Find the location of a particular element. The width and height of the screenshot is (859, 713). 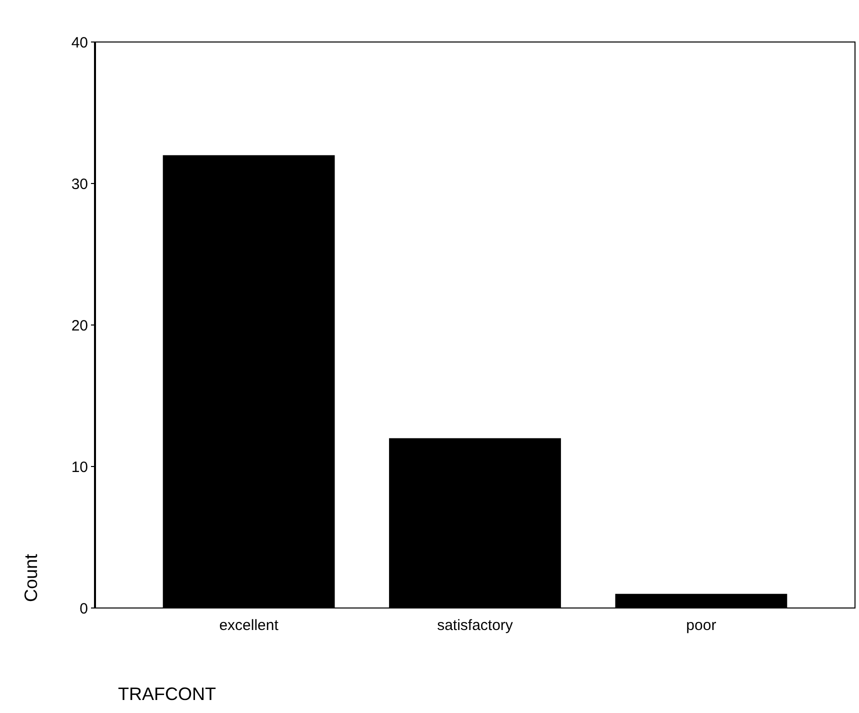

x-tick-label: excellent is located at coordinates (249, 625).